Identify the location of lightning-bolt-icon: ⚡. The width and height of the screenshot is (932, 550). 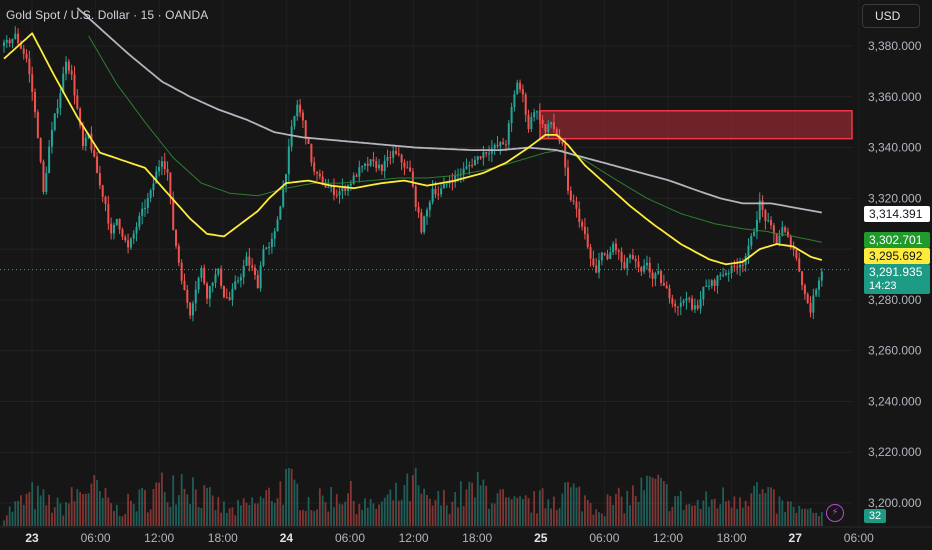
(835, 513).